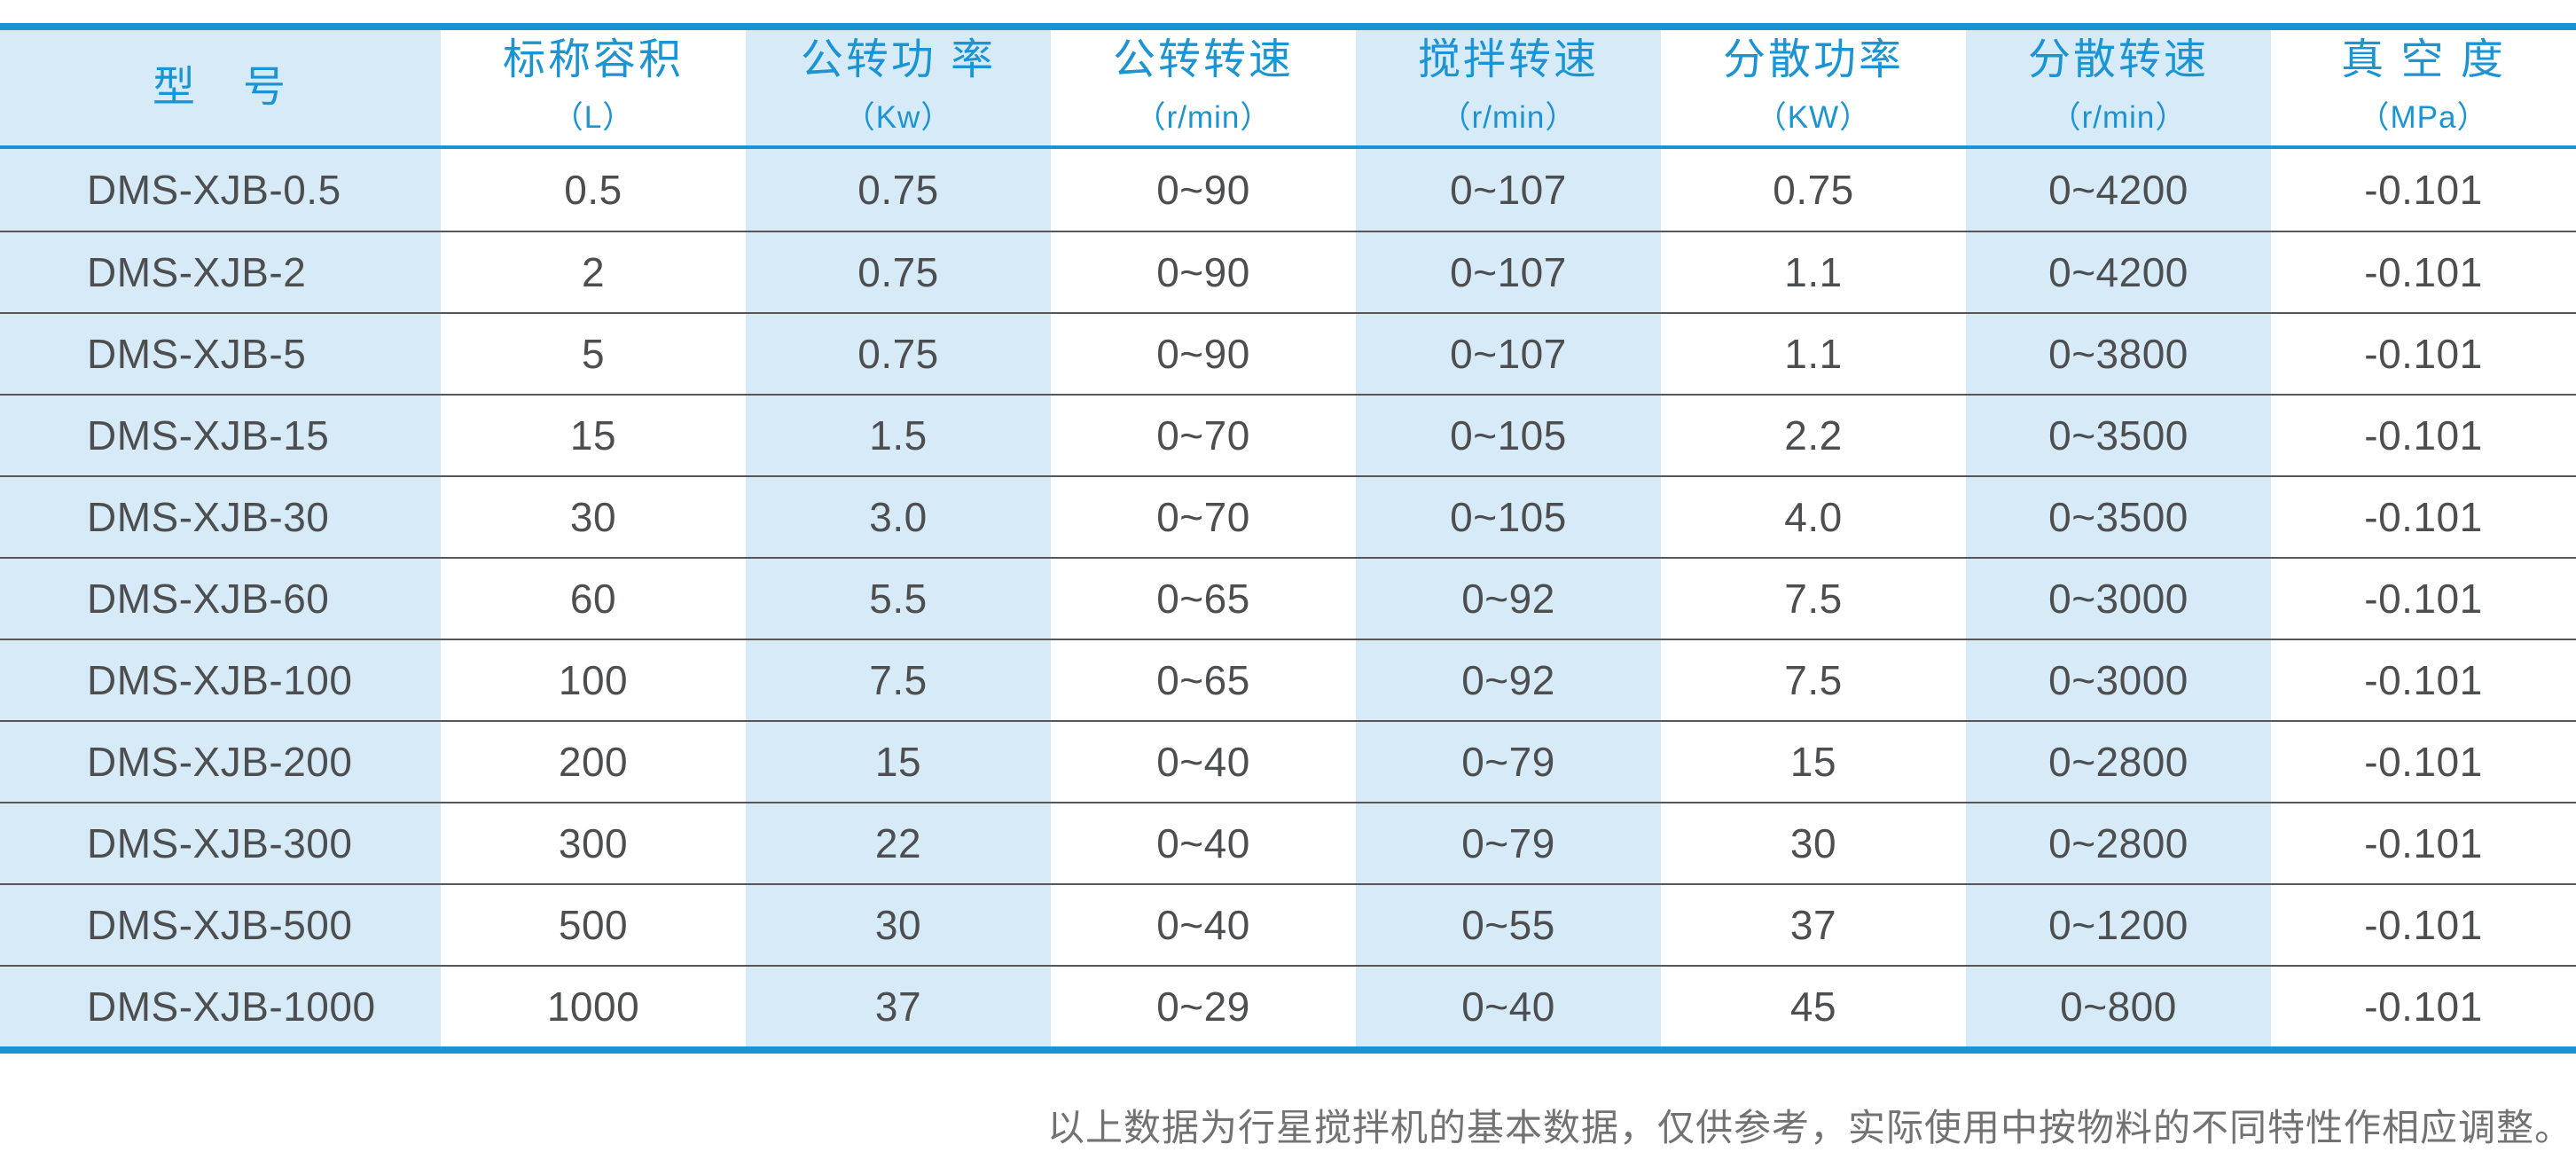 Image resolution: width=2576 pixels, height=1152 pixels. Describe the element at coordinates (593, 762) in the screenshot. I see `table-cell: 200` at that location.